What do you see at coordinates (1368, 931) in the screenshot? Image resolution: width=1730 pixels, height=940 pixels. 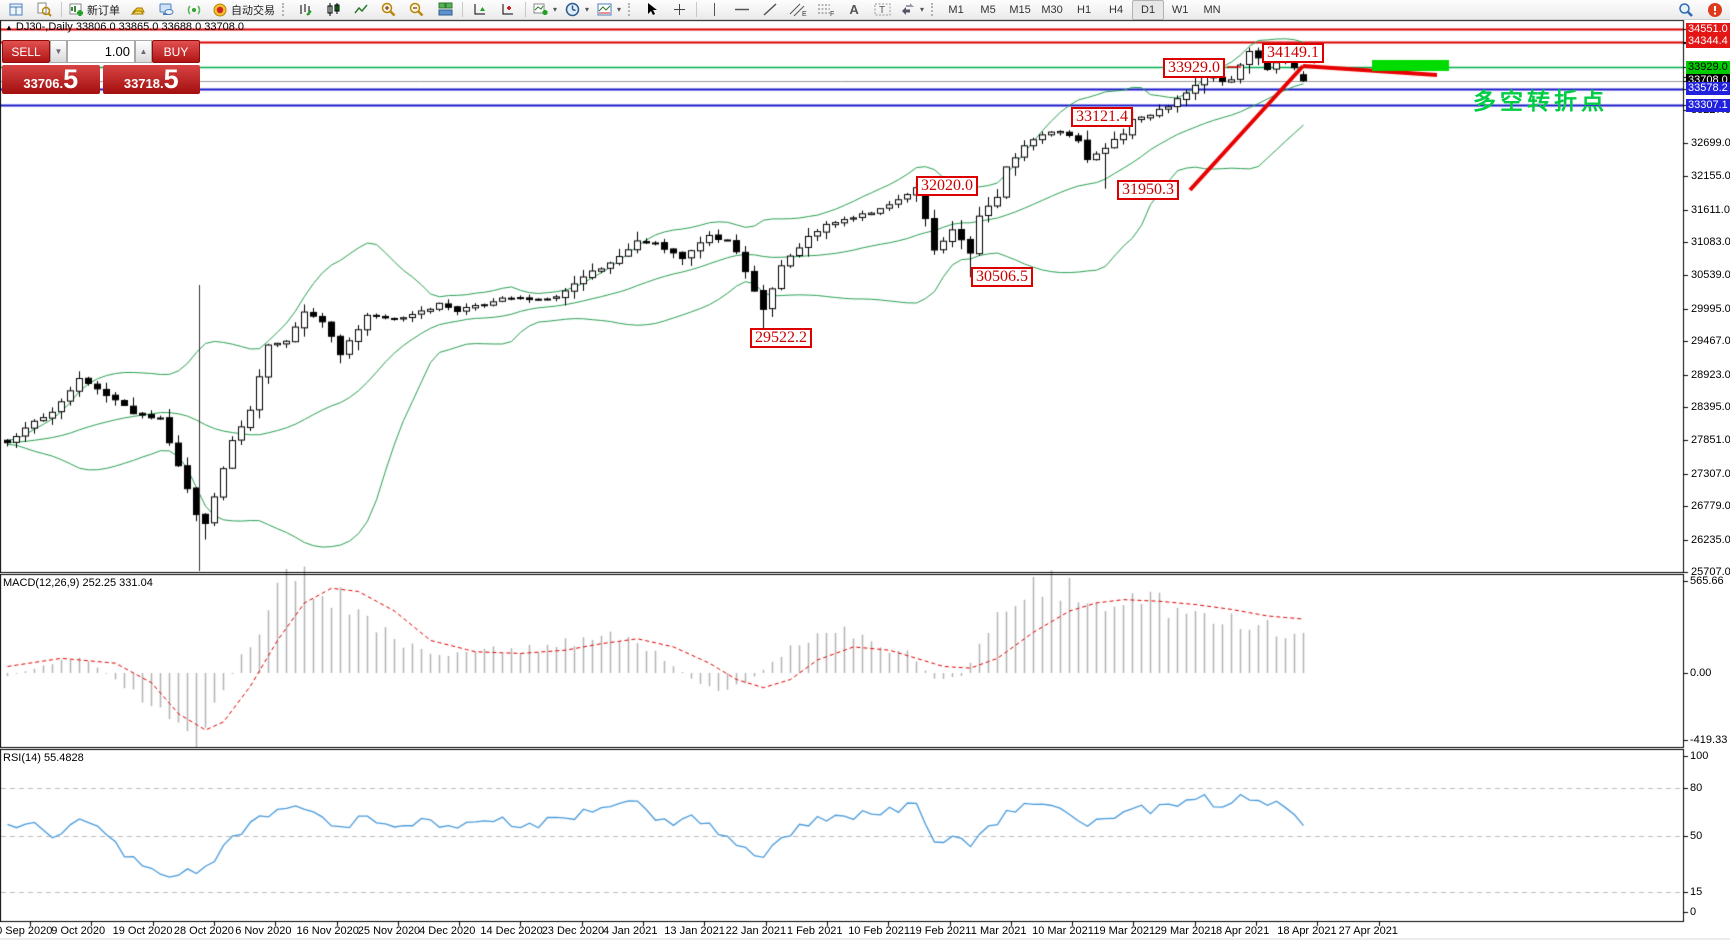 I see `date-axis-label: 27 Apr 2021` at bounding box center [1368, 931].